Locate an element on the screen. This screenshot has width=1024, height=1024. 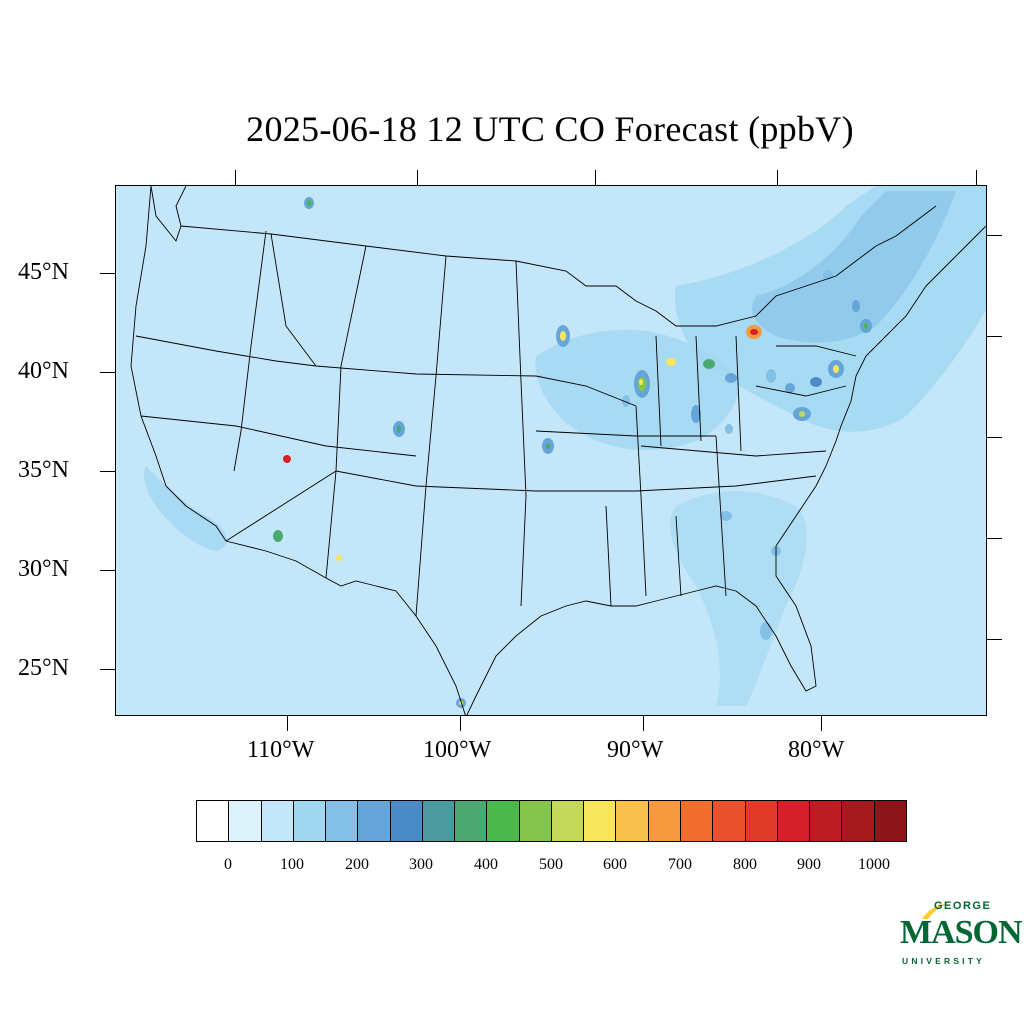
colorbar-label-100: 100 is located at coordinates (292, 864).